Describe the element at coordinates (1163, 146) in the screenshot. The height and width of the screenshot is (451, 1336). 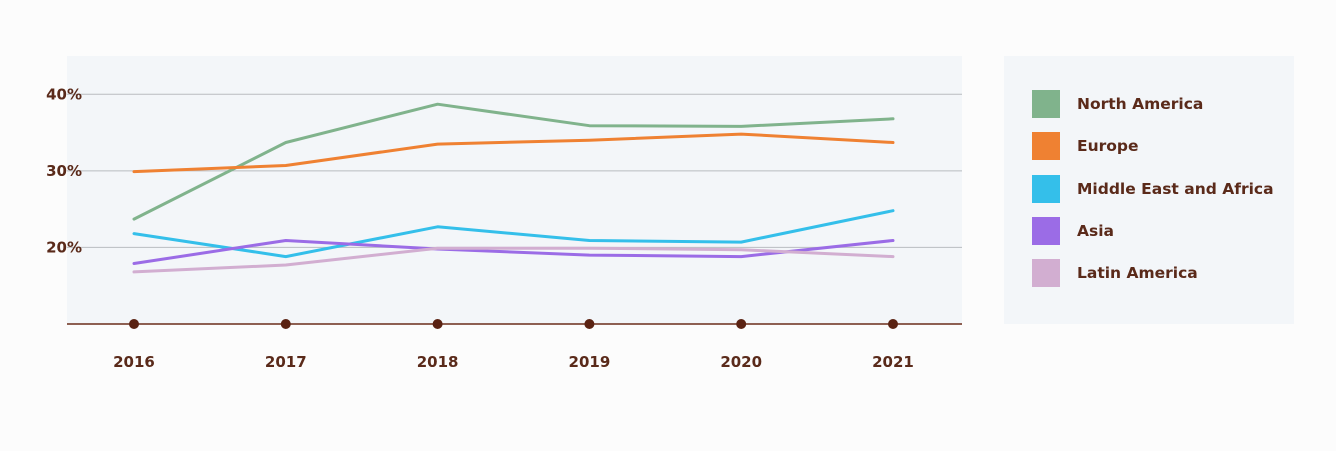
I see `legend-item: Europe` at that location.